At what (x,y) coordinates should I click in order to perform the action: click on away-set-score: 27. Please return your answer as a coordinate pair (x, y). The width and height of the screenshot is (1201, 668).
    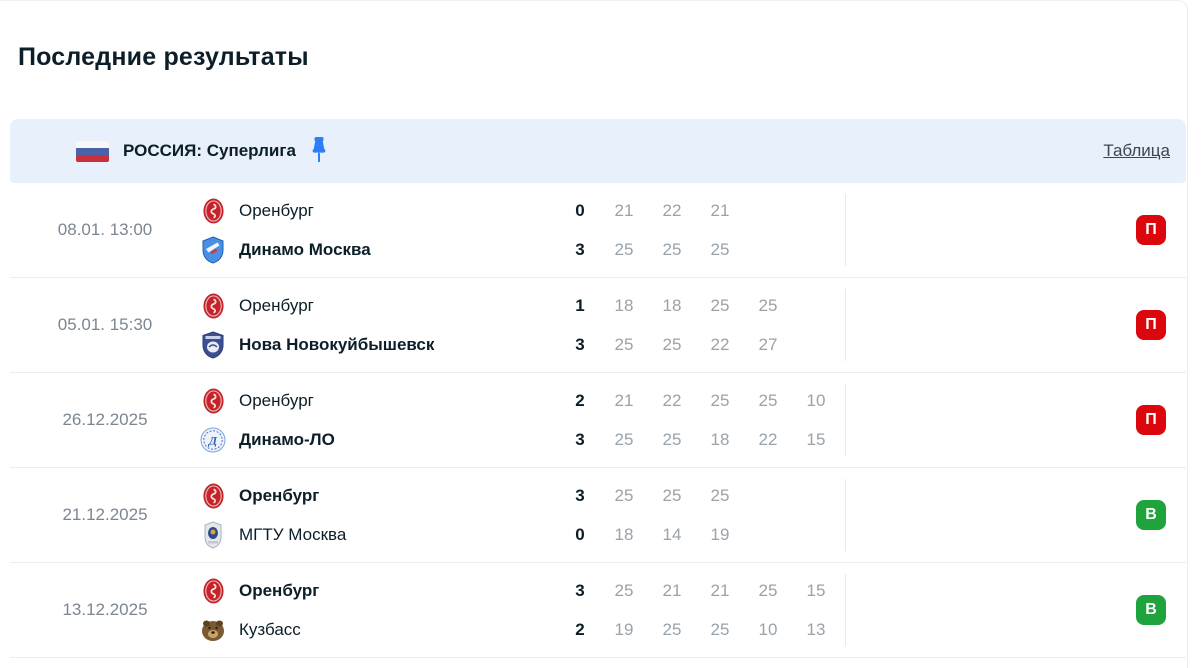
    Looking at the image, I should click on (768, 344).